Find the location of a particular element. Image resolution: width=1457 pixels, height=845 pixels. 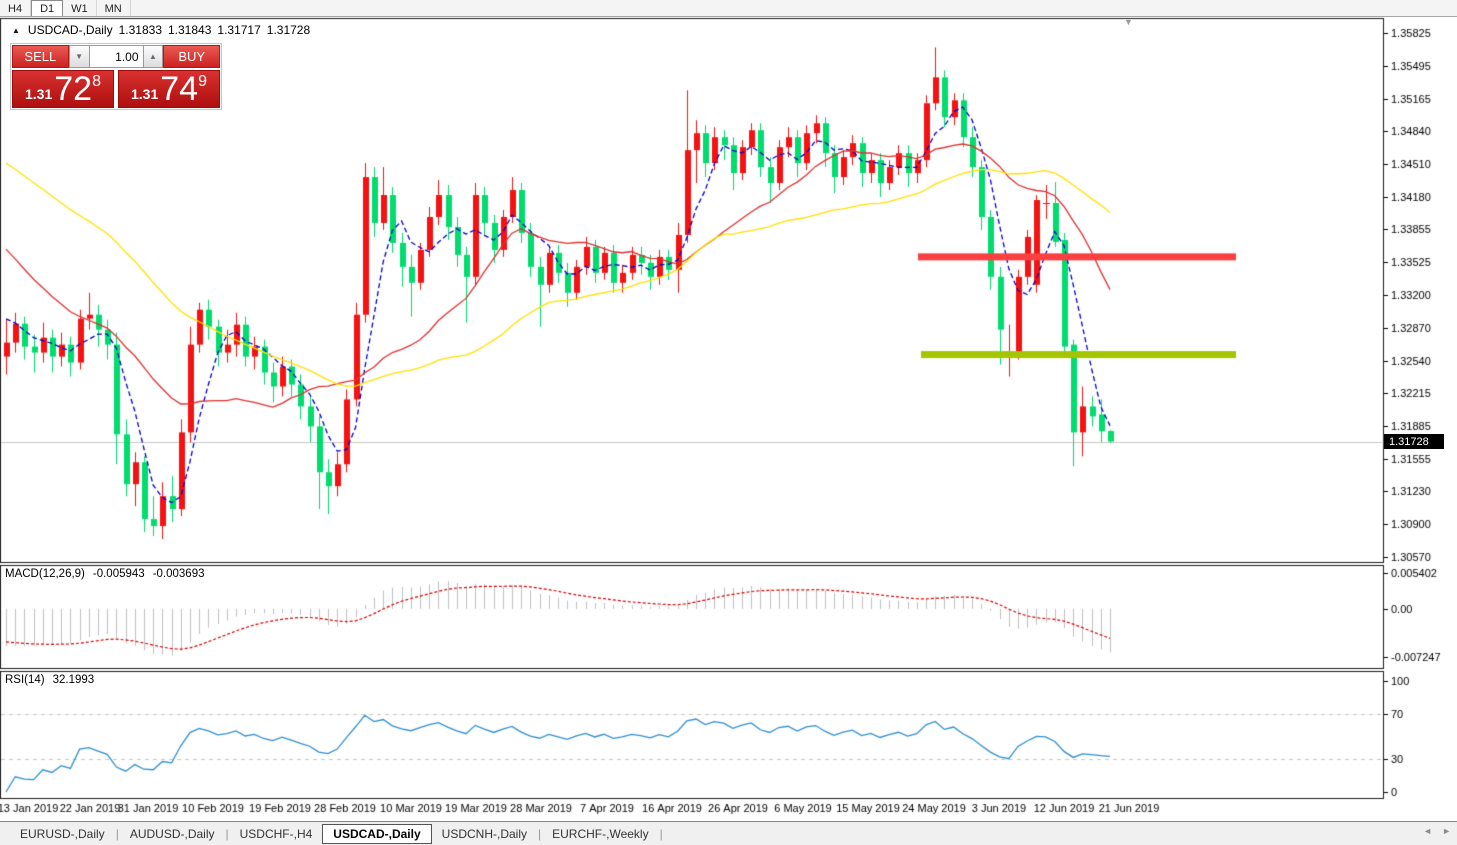

tab-scroll-left-icon: ◄ is located at coordinates (1428, 831).